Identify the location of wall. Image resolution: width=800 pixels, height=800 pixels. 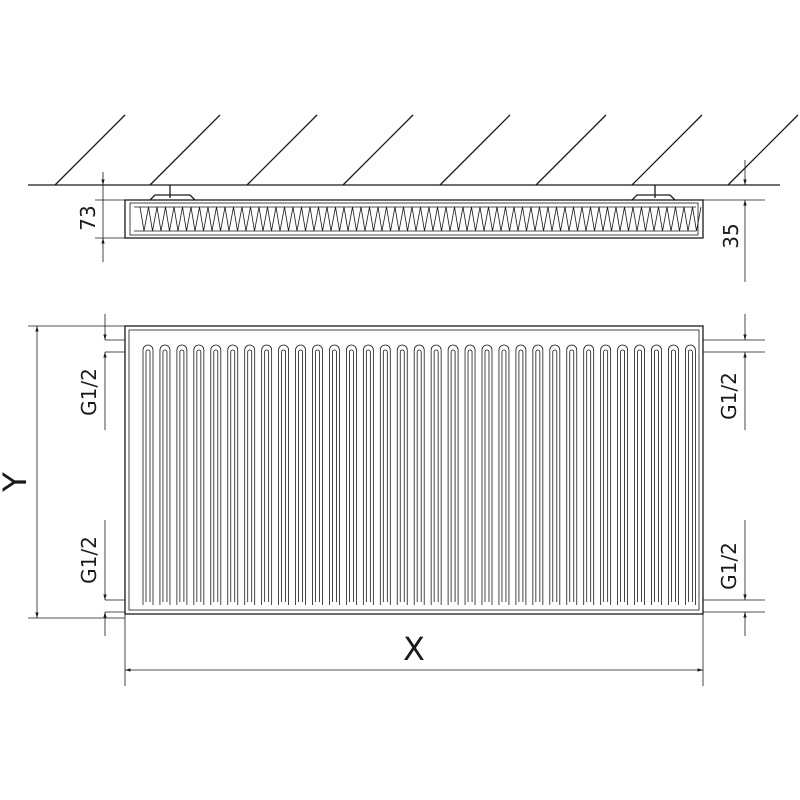
(413, 150).